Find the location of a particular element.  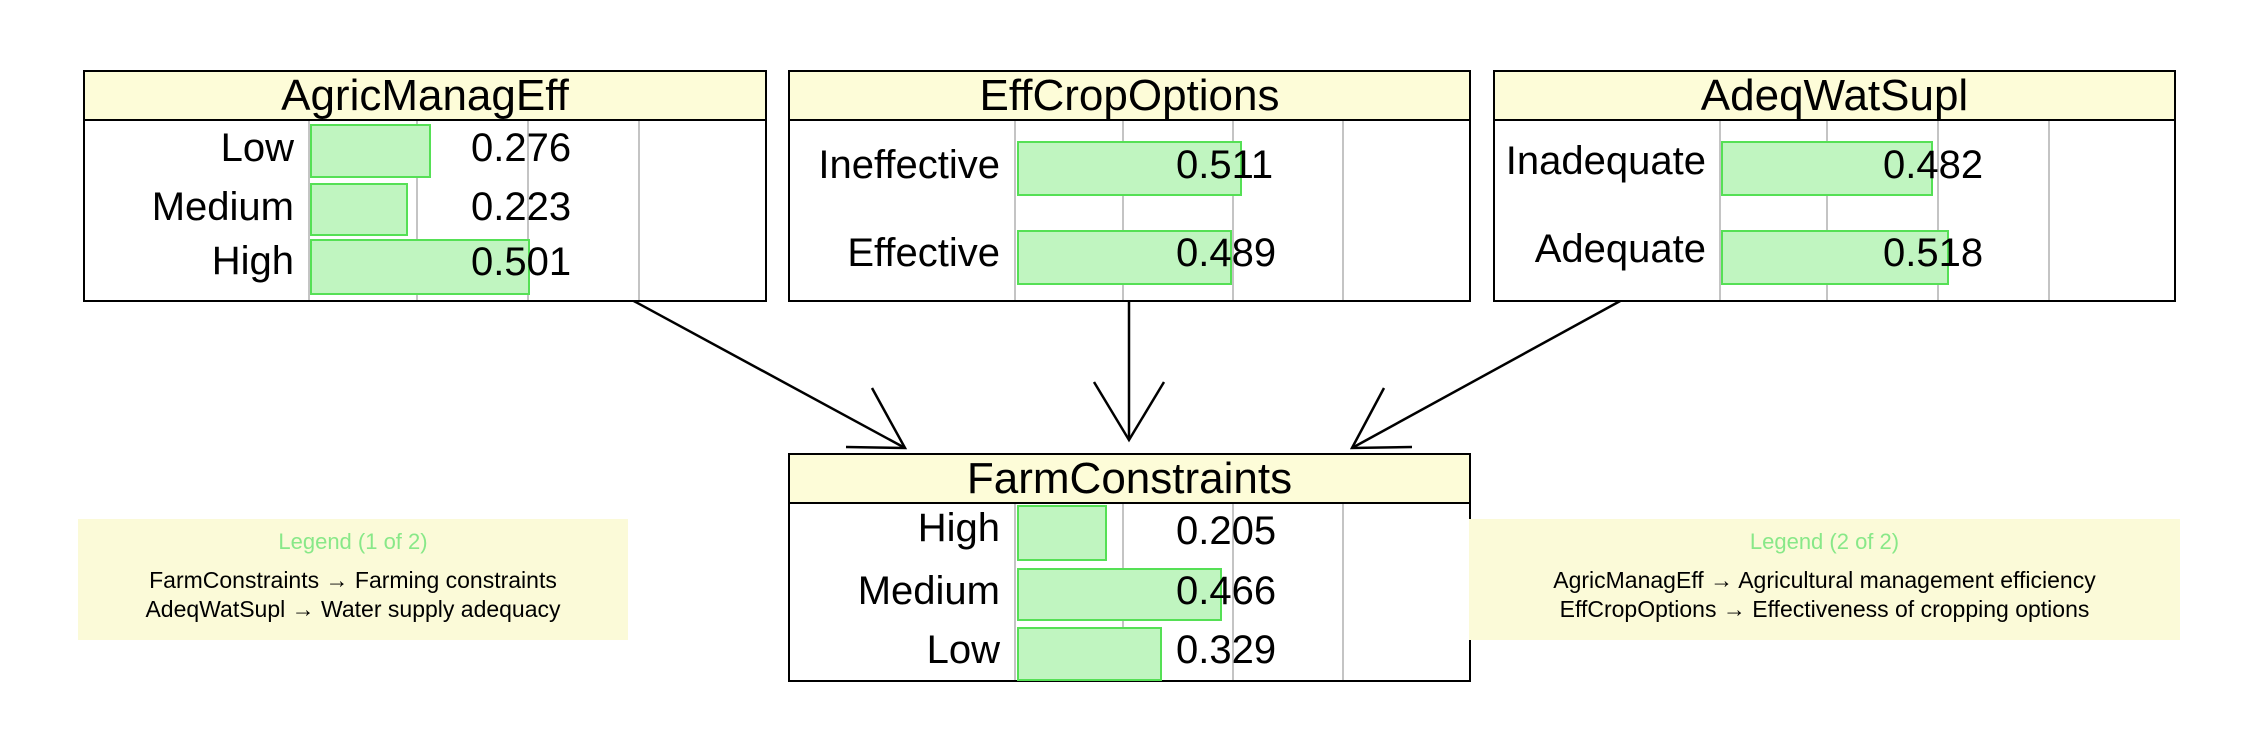

legend-entry: AdeqWatSupl → Water supply adequacy is located at coordinates (353, 609).